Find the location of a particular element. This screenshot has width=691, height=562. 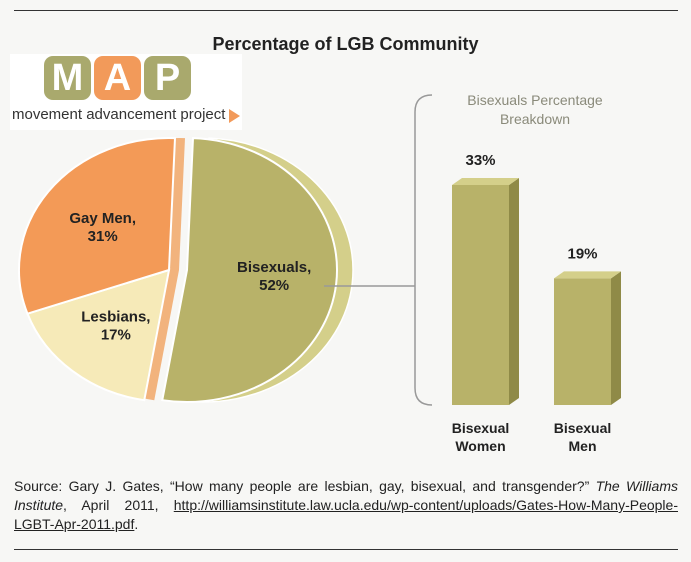

source-publication: The Williams Institute is located at coordinates (346, 495).